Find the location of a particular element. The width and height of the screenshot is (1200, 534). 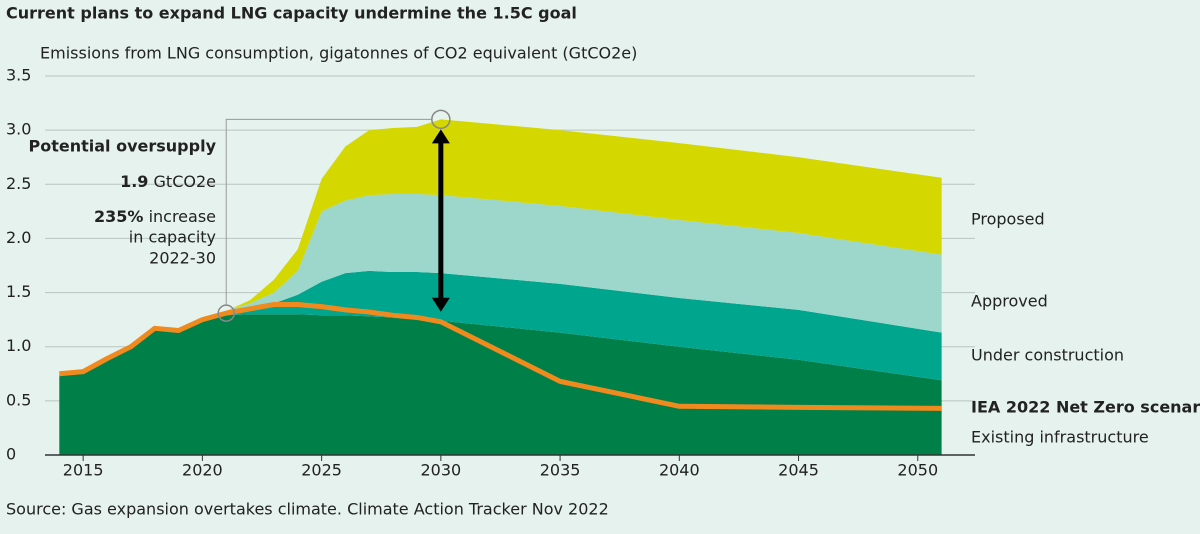

y-tick-label: 0 is located at coordinates (11, 454).